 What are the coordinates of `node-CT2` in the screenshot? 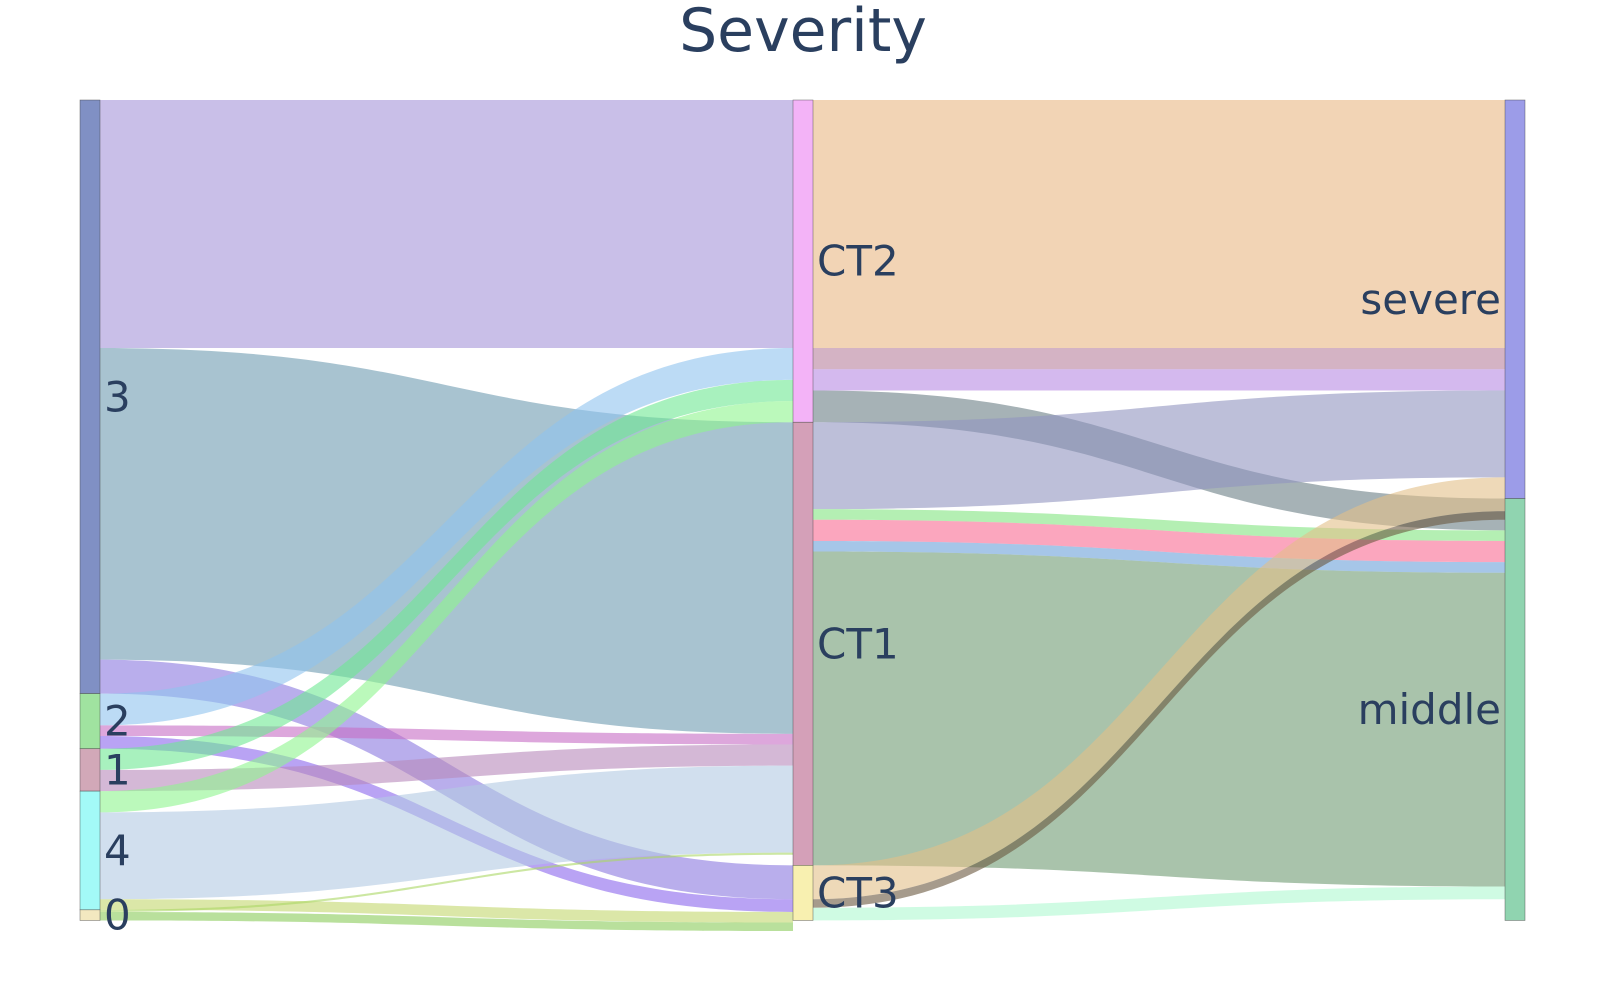 It's located at (803, 261).